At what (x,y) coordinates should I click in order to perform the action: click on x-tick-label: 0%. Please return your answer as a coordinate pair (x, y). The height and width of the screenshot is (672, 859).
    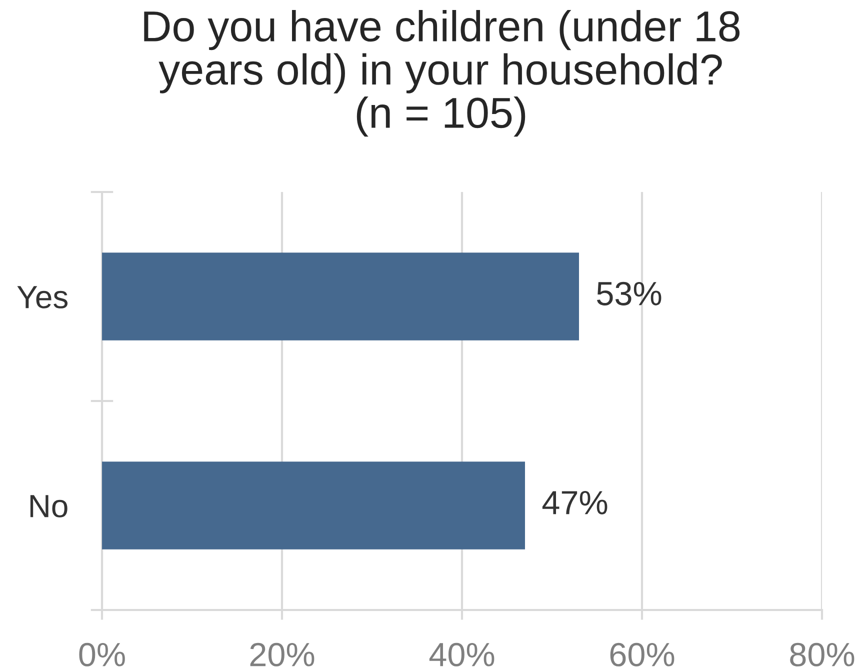
    Looking at the image, I should click on (102, 654).